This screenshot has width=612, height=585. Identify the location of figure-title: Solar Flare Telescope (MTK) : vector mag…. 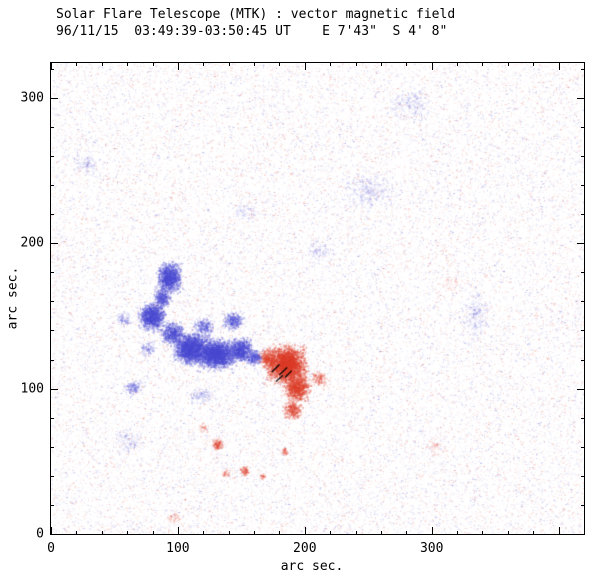
(256, 14).